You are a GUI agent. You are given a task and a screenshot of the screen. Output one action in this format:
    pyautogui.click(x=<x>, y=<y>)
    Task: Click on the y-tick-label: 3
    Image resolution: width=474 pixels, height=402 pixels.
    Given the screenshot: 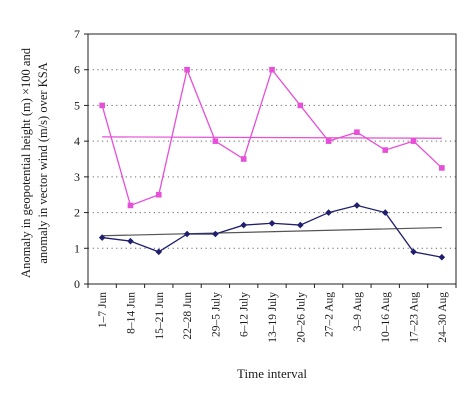 What is the action you would take?
    pyautogui.click(x=77, y=177)
    